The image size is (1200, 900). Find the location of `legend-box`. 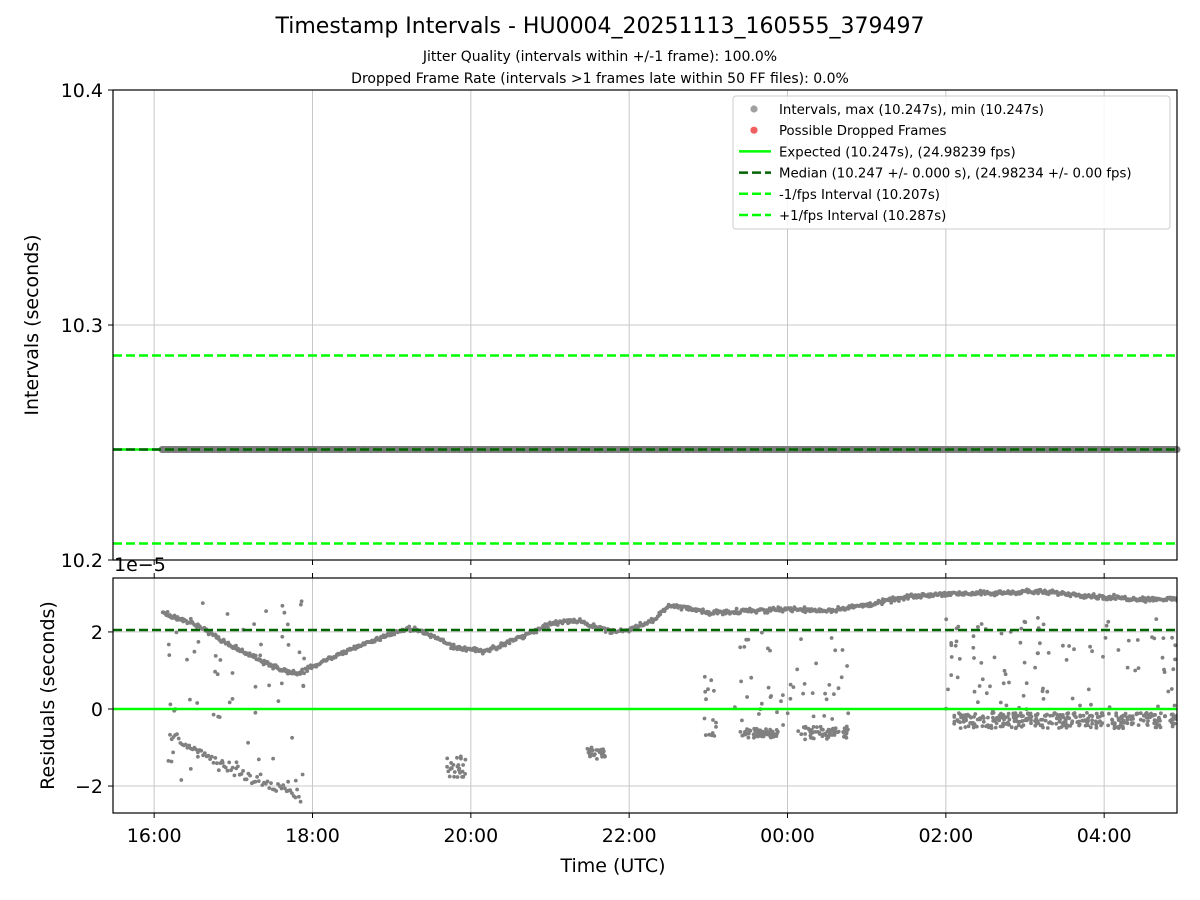

legend-box is located at coordinates (951, 162).